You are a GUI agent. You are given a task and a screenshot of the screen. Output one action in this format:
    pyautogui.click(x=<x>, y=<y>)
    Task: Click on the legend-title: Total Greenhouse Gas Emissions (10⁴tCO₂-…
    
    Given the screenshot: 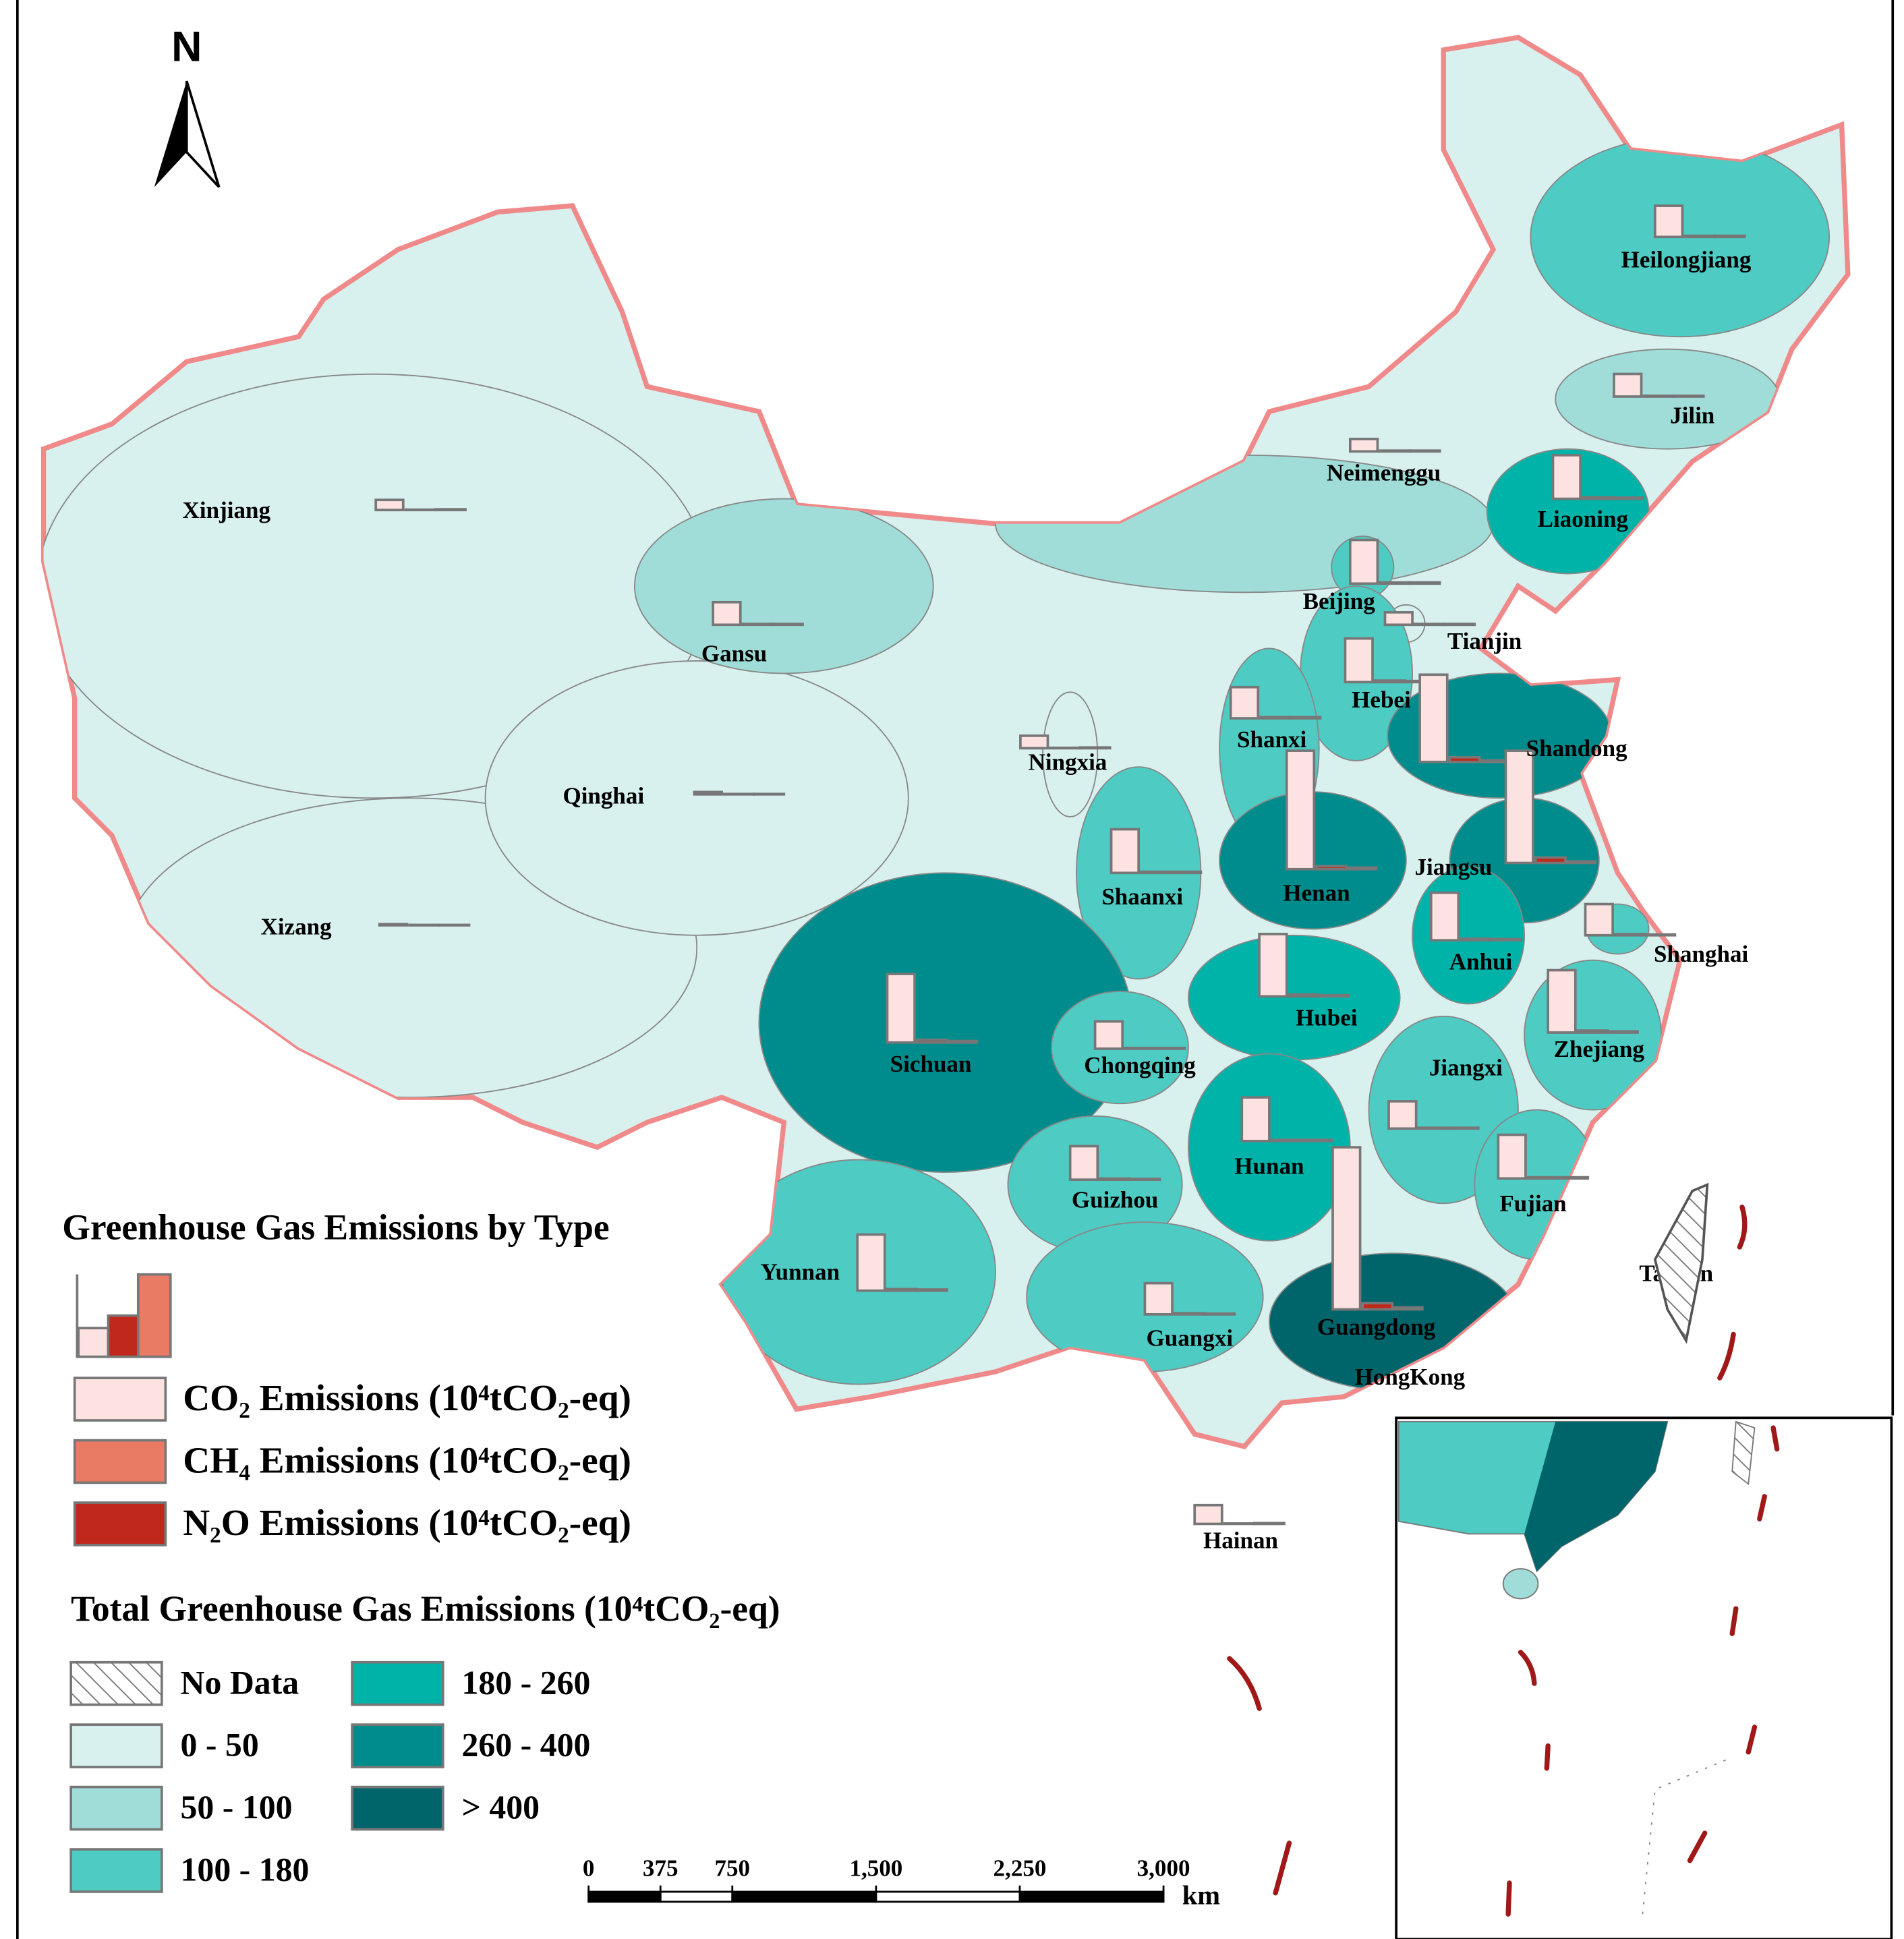 What is the action you would take?
    pyautogui.click(x=426, y=1608)
    